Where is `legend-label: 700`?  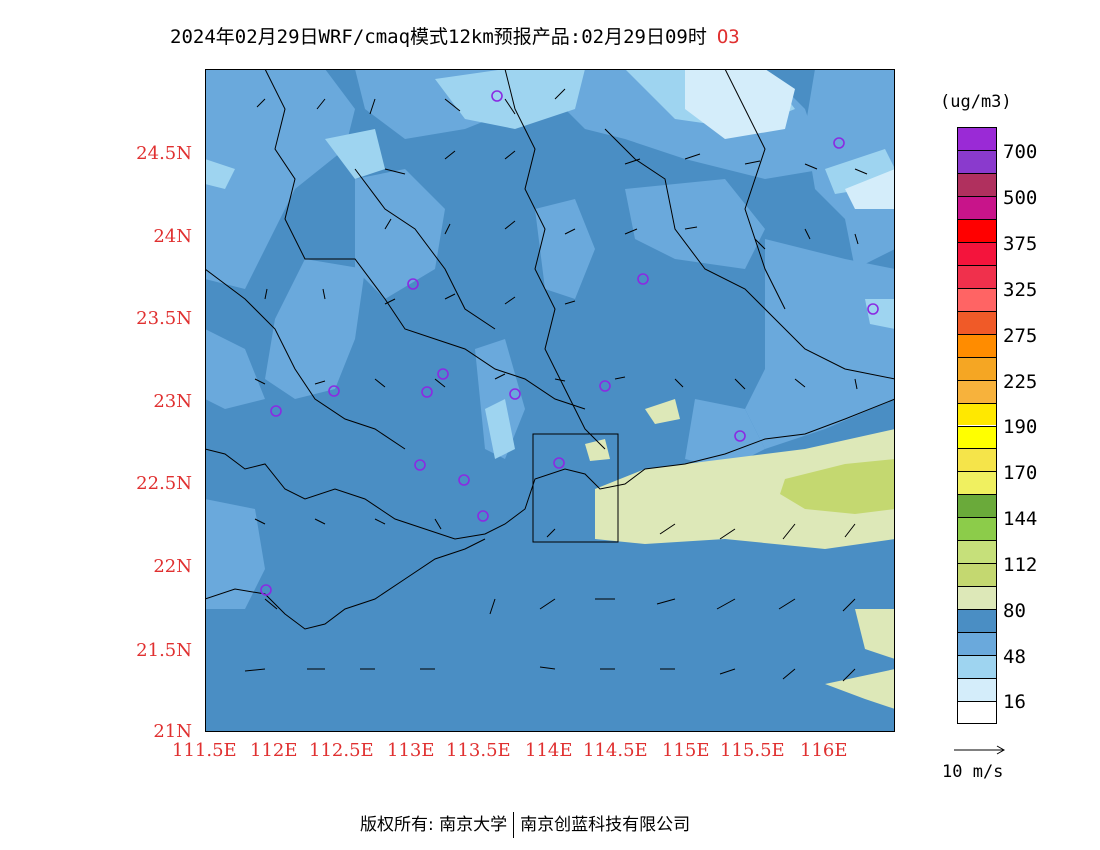
legend-label: 700 is located at coordinates (1020, 152).